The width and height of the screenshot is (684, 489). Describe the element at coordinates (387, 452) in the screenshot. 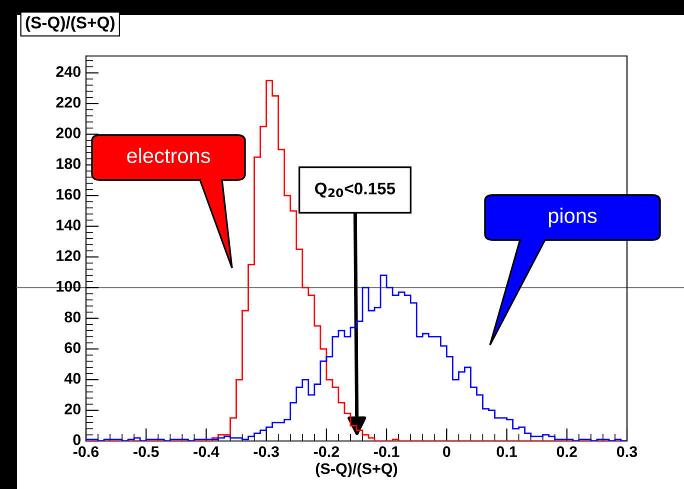

I see `x-tick-label: -0.1` at that location.